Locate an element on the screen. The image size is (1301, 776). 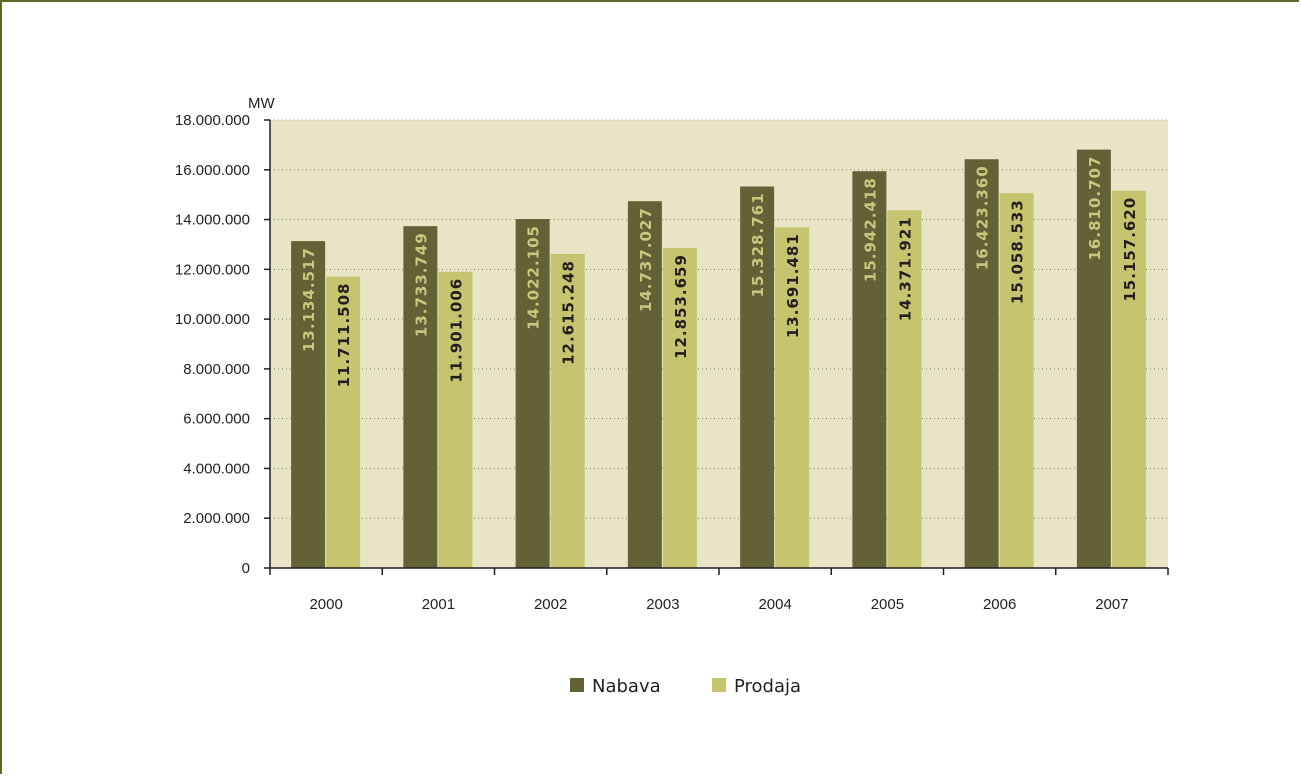
bar-prodaja-2007 is located at coordinates (1128, 379).